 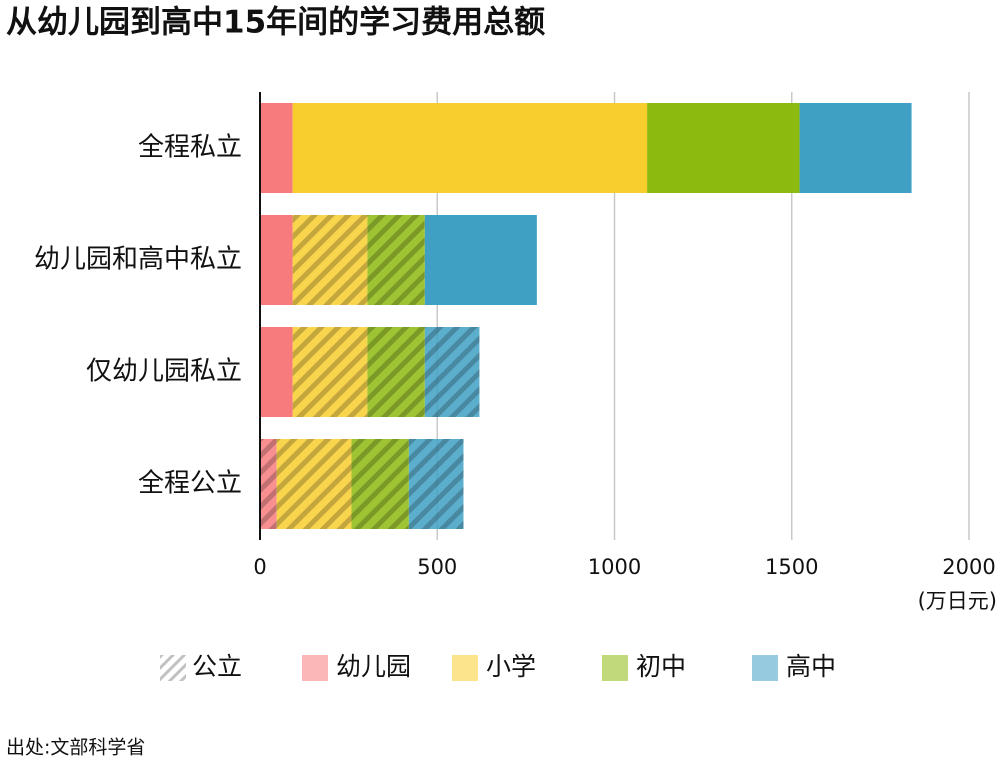 I want to click on legend-label: 公立, so click(x=217, y=666).